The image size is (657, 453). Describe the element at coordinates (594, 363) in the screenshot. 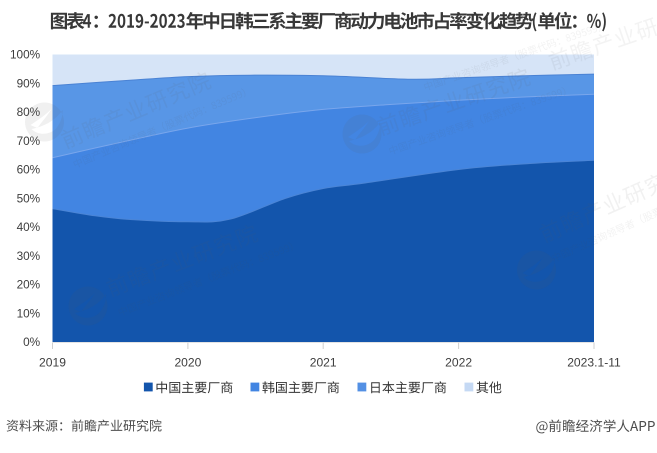

I see `svg-text: 2023.1-11` at that location.